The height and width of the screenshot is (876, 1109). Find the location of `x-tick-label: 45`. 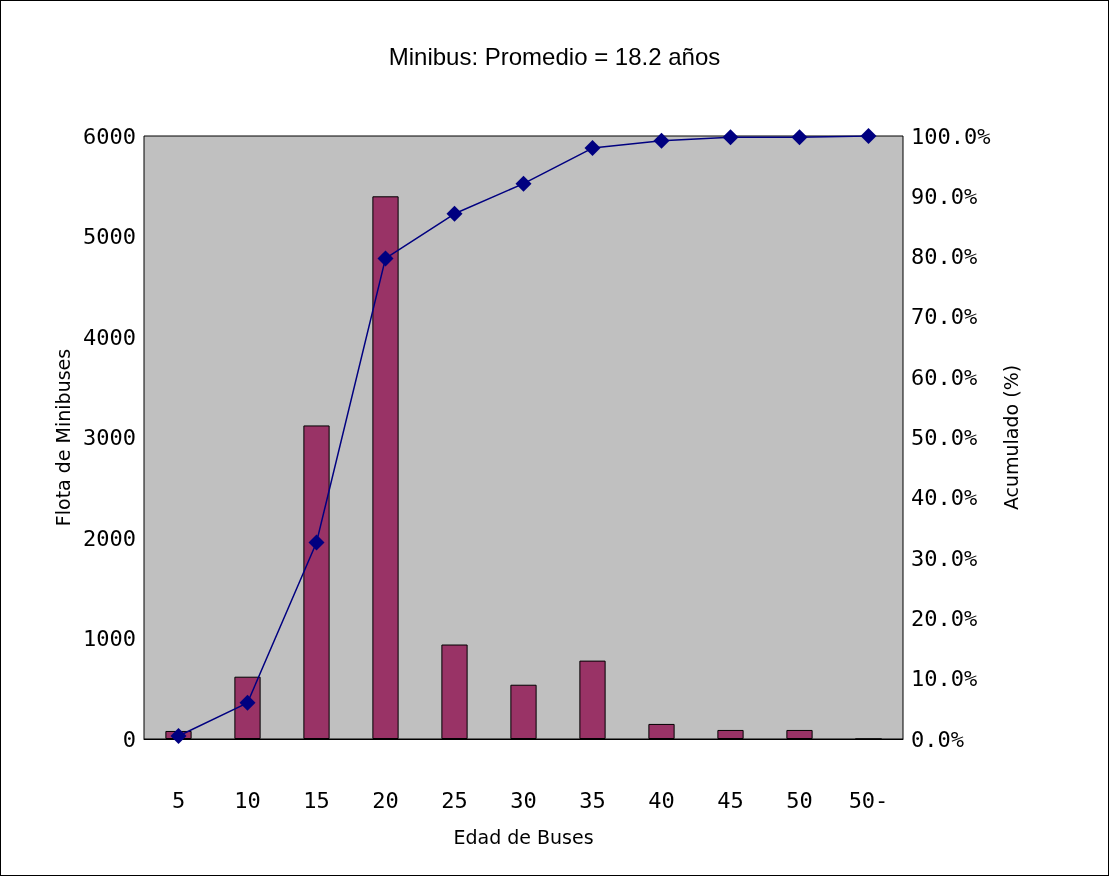

x-tick-label: 45 is located at coordinates (730, 800).